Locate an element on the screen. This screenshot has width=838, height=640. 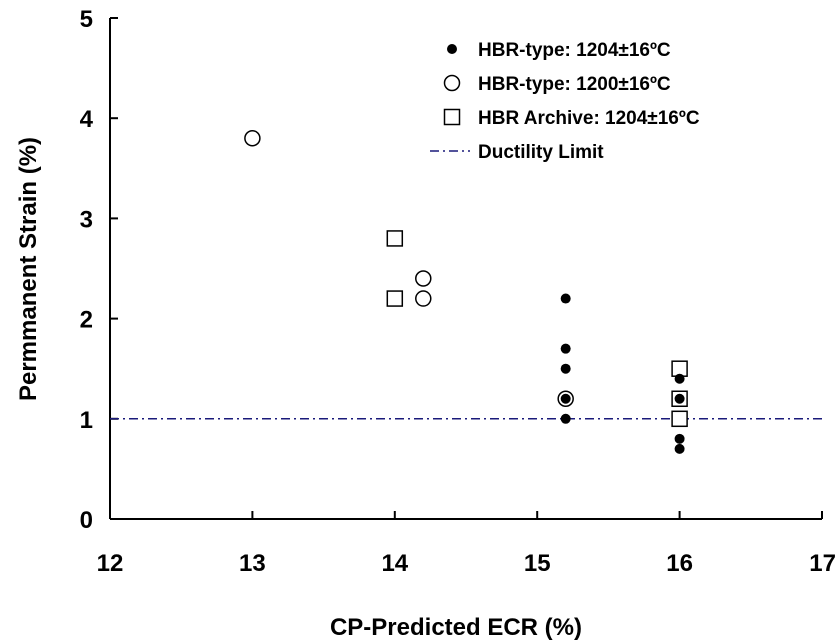
x-tick-label: 17 is located at coordinates (822, 563).